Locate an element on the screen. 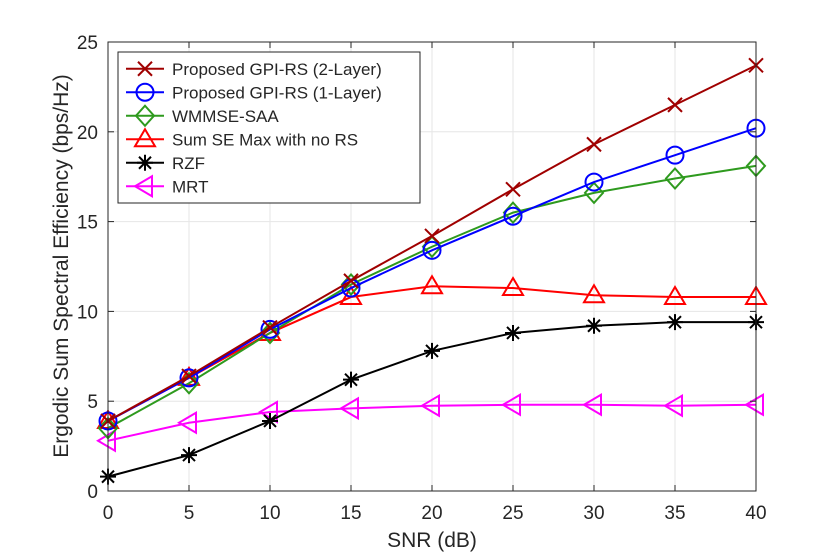  legend-entry: RZF is located at coordinates (165, 163).